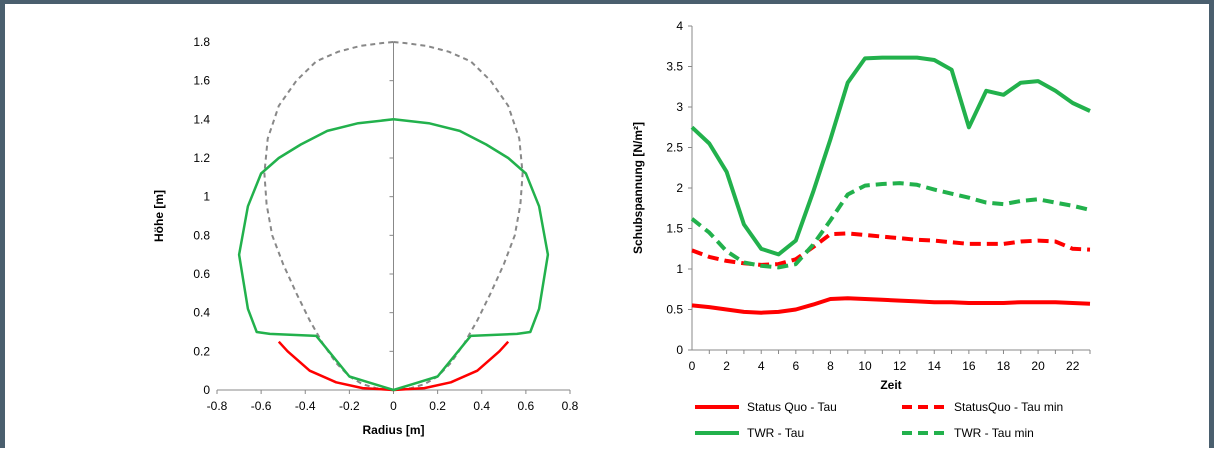 The height and width of the screenshot is (453, 1214). I want to click on profile-chart-x-axis-label: Radius [m], so click(393, 430).